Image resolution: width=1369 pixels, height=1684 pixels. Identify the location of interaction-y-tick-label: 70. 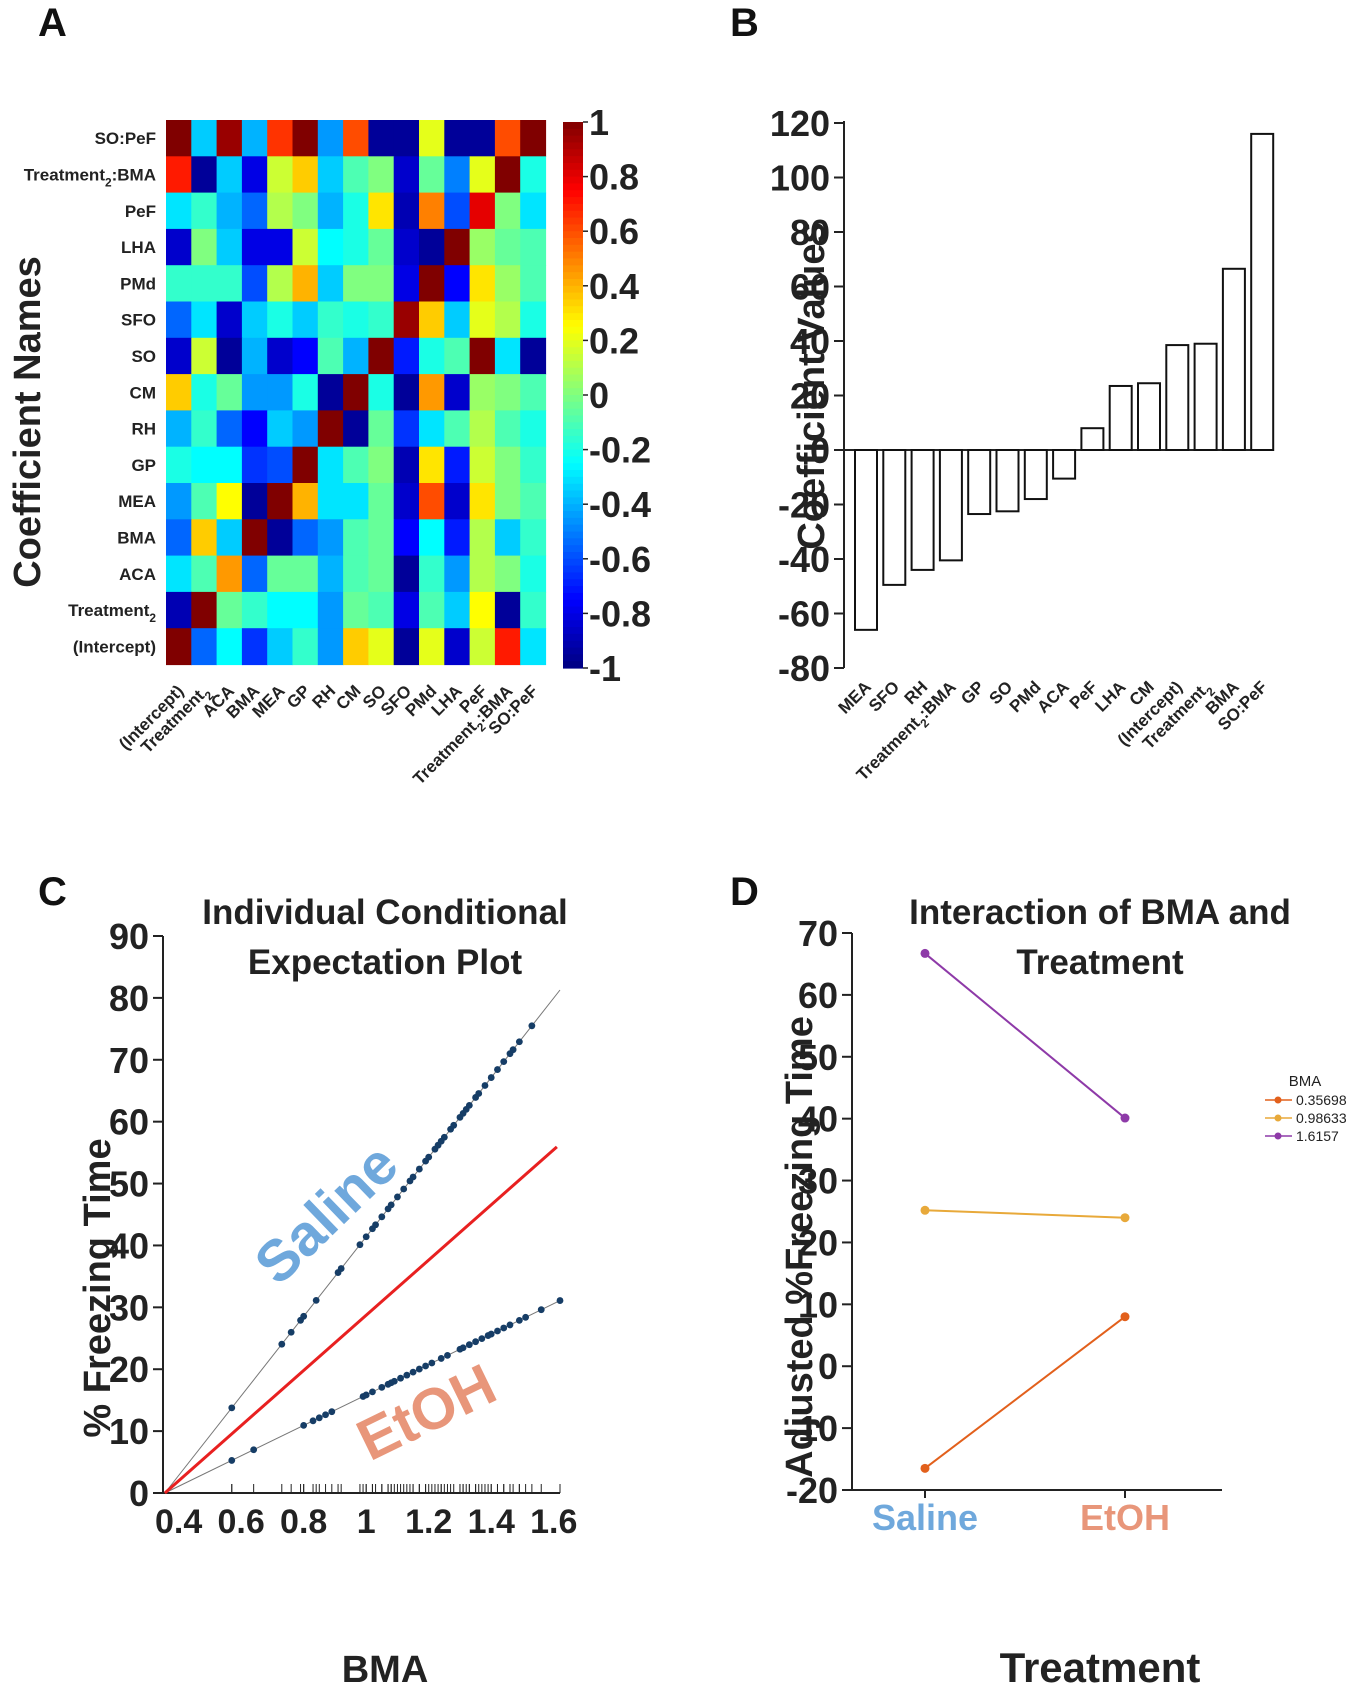
(818, 933).